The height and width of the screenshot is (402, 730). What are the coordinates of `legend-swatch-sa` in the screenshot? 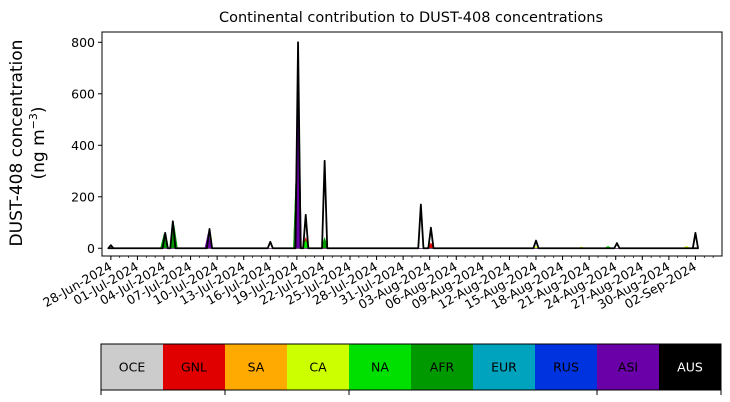 It's located at (256, 367).